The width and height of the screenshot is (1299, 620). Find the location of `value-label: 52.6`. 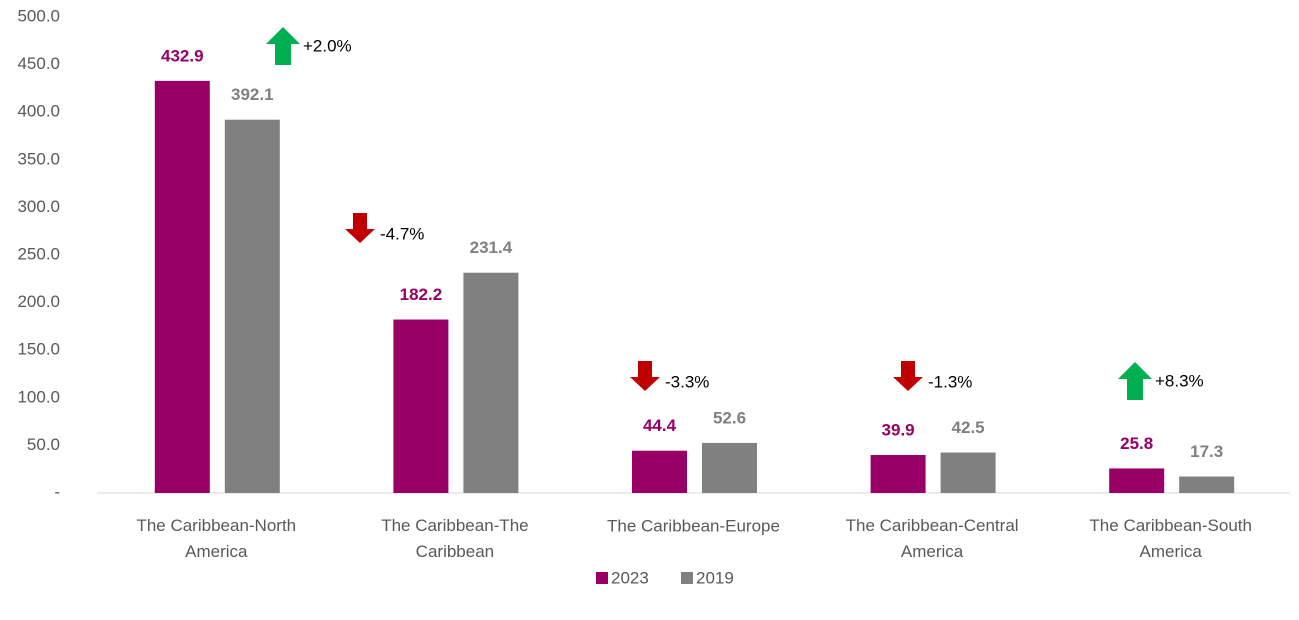

value-label: 52.6 is located at coordinates (729, 417).